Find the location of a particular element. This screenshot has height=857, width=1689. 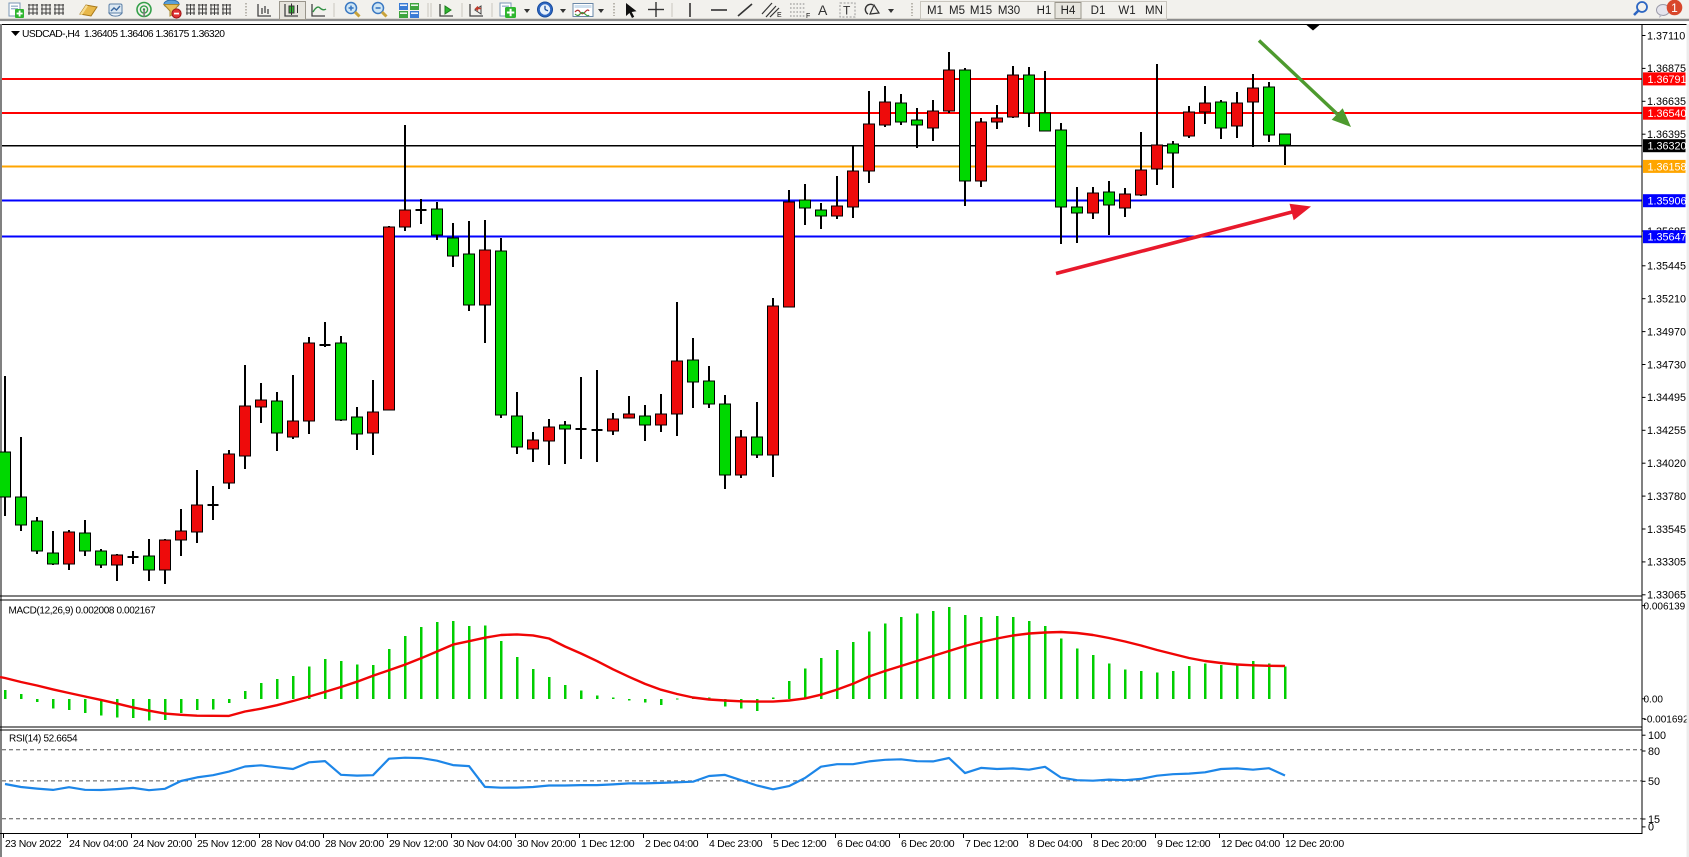

svg-text: 1.36540 is located at coordinates (1667, 114).